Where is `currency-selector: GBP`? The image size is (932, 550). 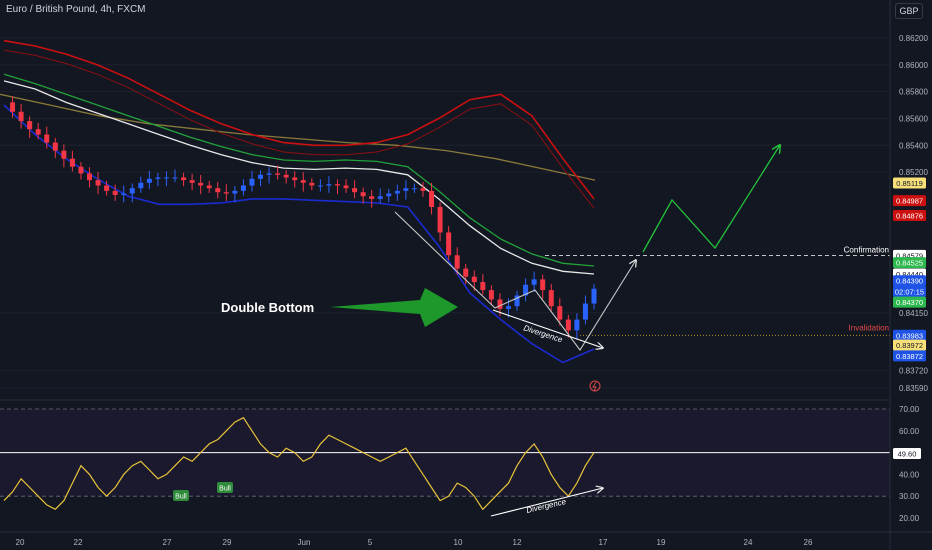 currency-selector: GBP is located at coordinates (909, 11).